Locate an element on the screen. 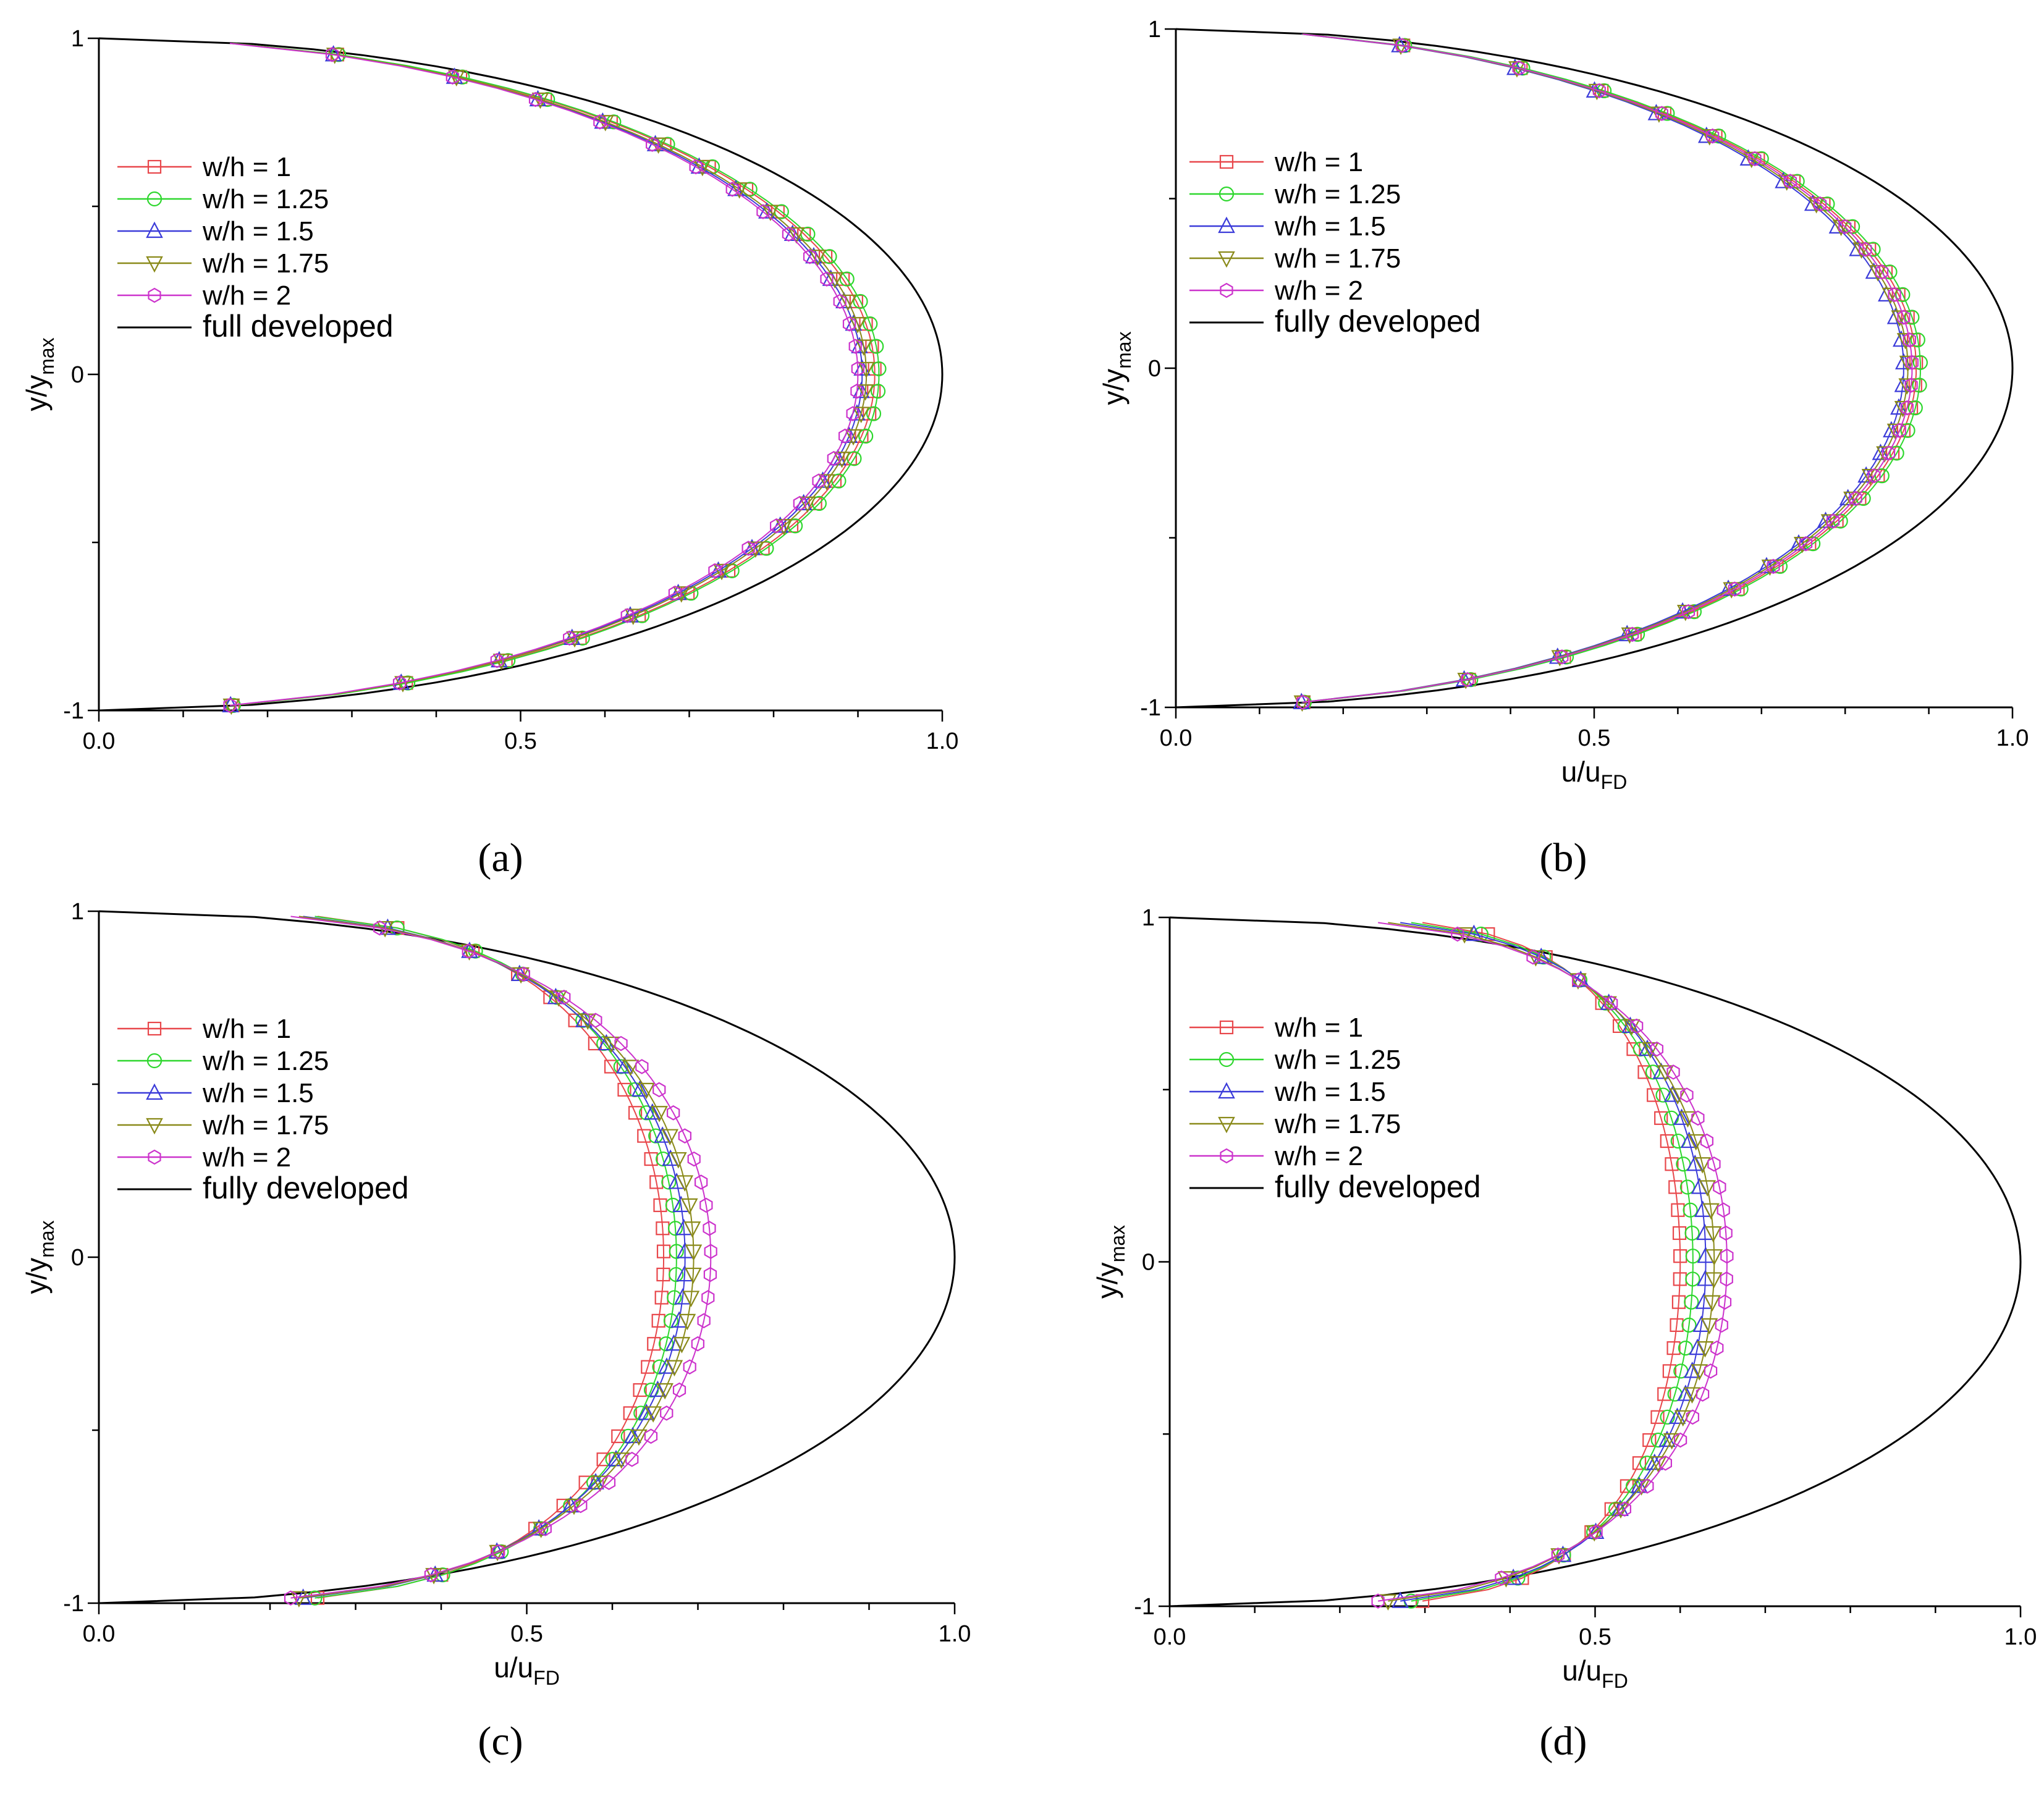 This screenshot has height=1799, width=2044. x-axis-label: u/uFD is located at coordinates (1595, 1673).